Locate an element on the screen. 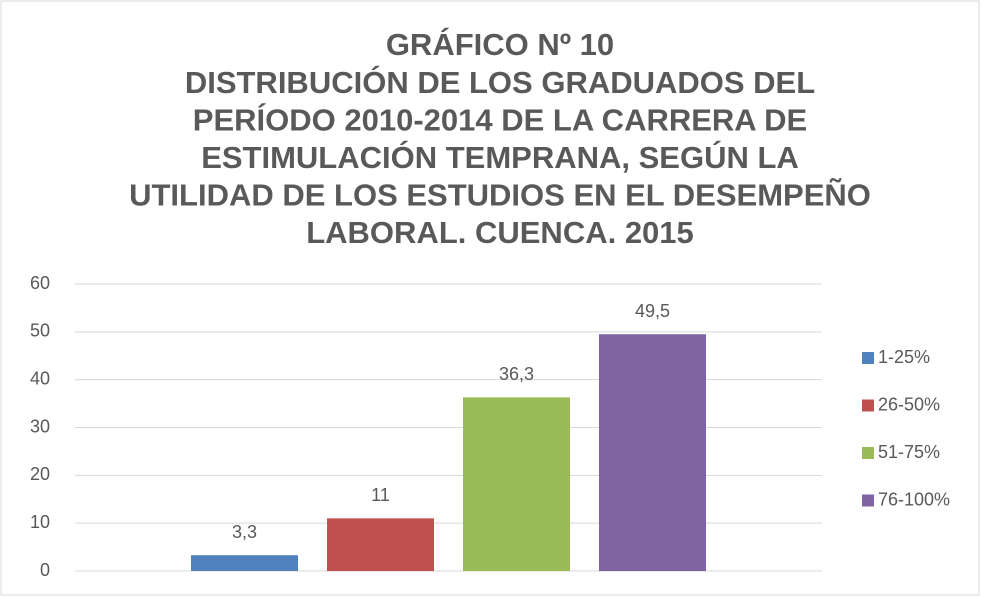  chart-title: LABORAL. CUENCA. 2015 is located at coordinates (500, 232).